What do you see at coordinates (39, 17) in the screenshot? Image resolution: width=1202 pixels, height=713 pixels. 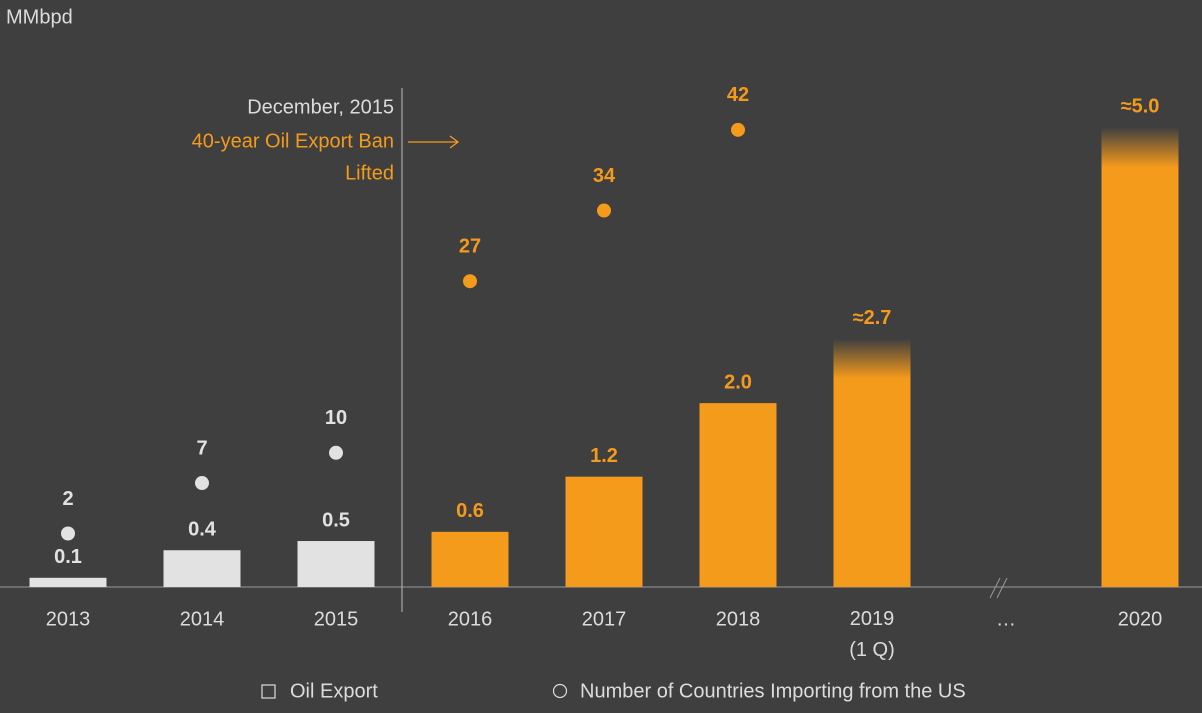 I see `y-unit-label: MMbpd` at bounding box center [39, 17].